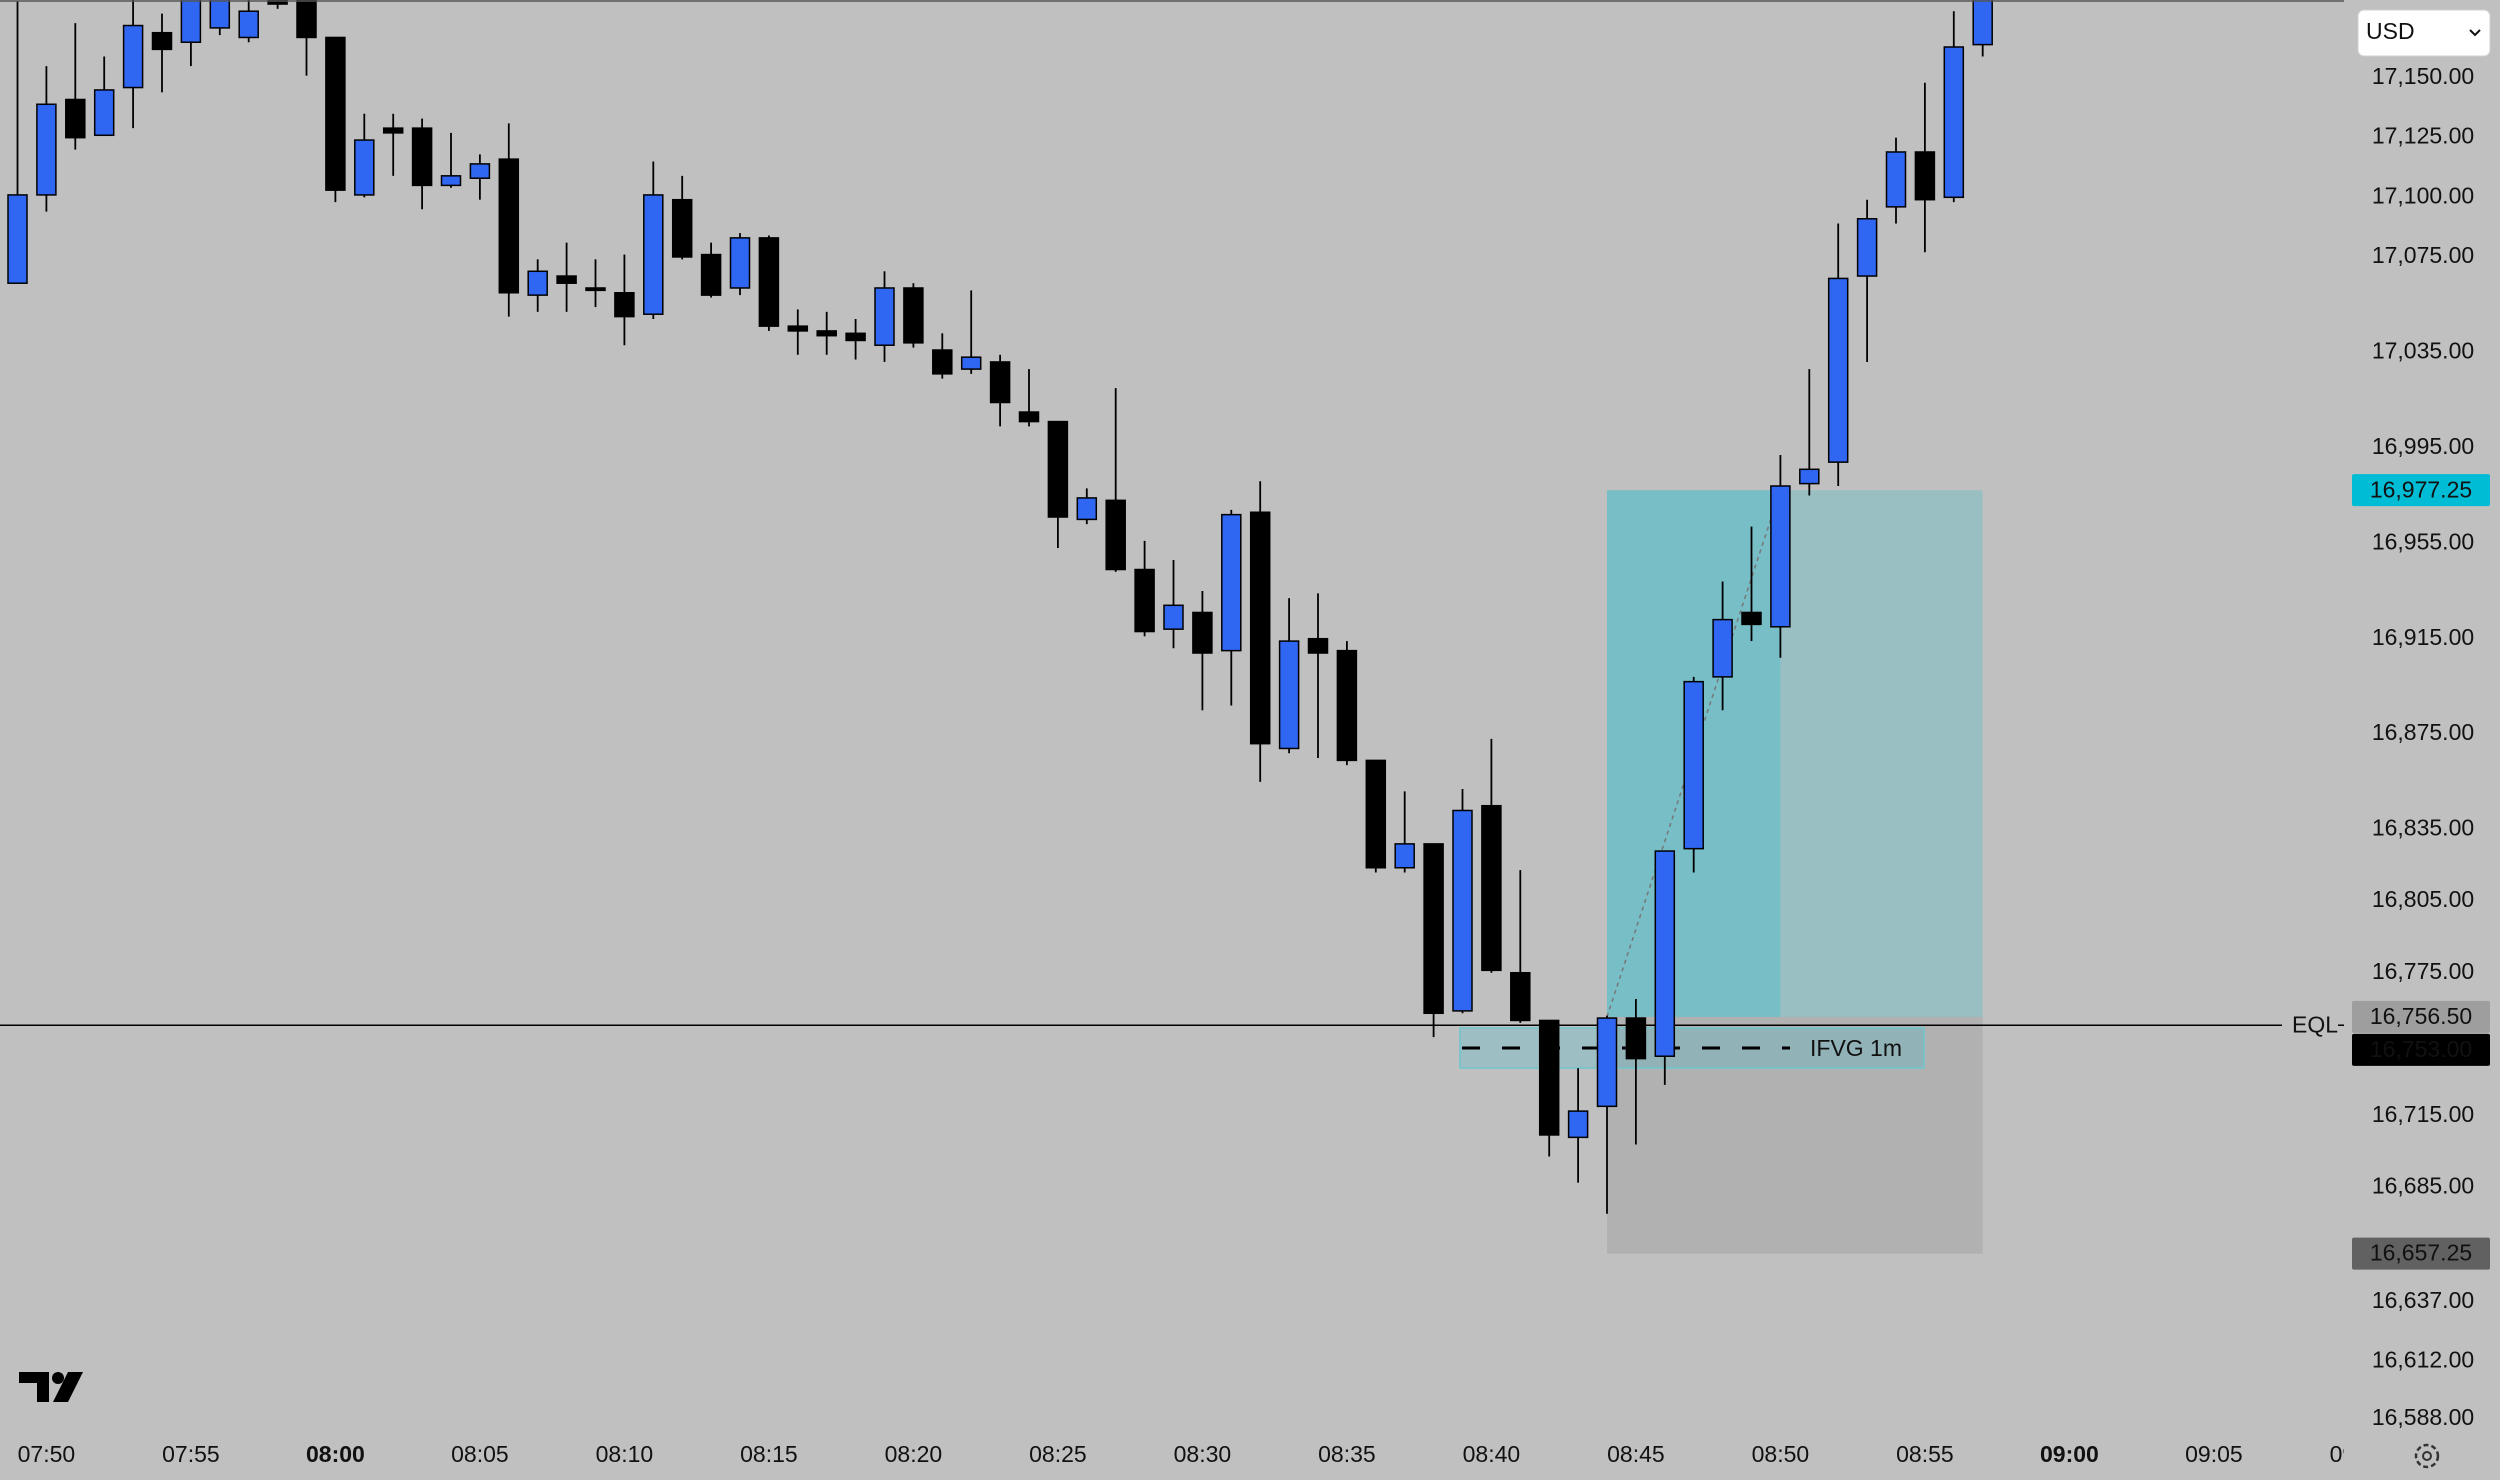 This screenshot has height=1480, width=2500. Describe the element at coordinates (2423, 1300) in the screenshot. I see `y-tick-label: 16,637.00` at that location.